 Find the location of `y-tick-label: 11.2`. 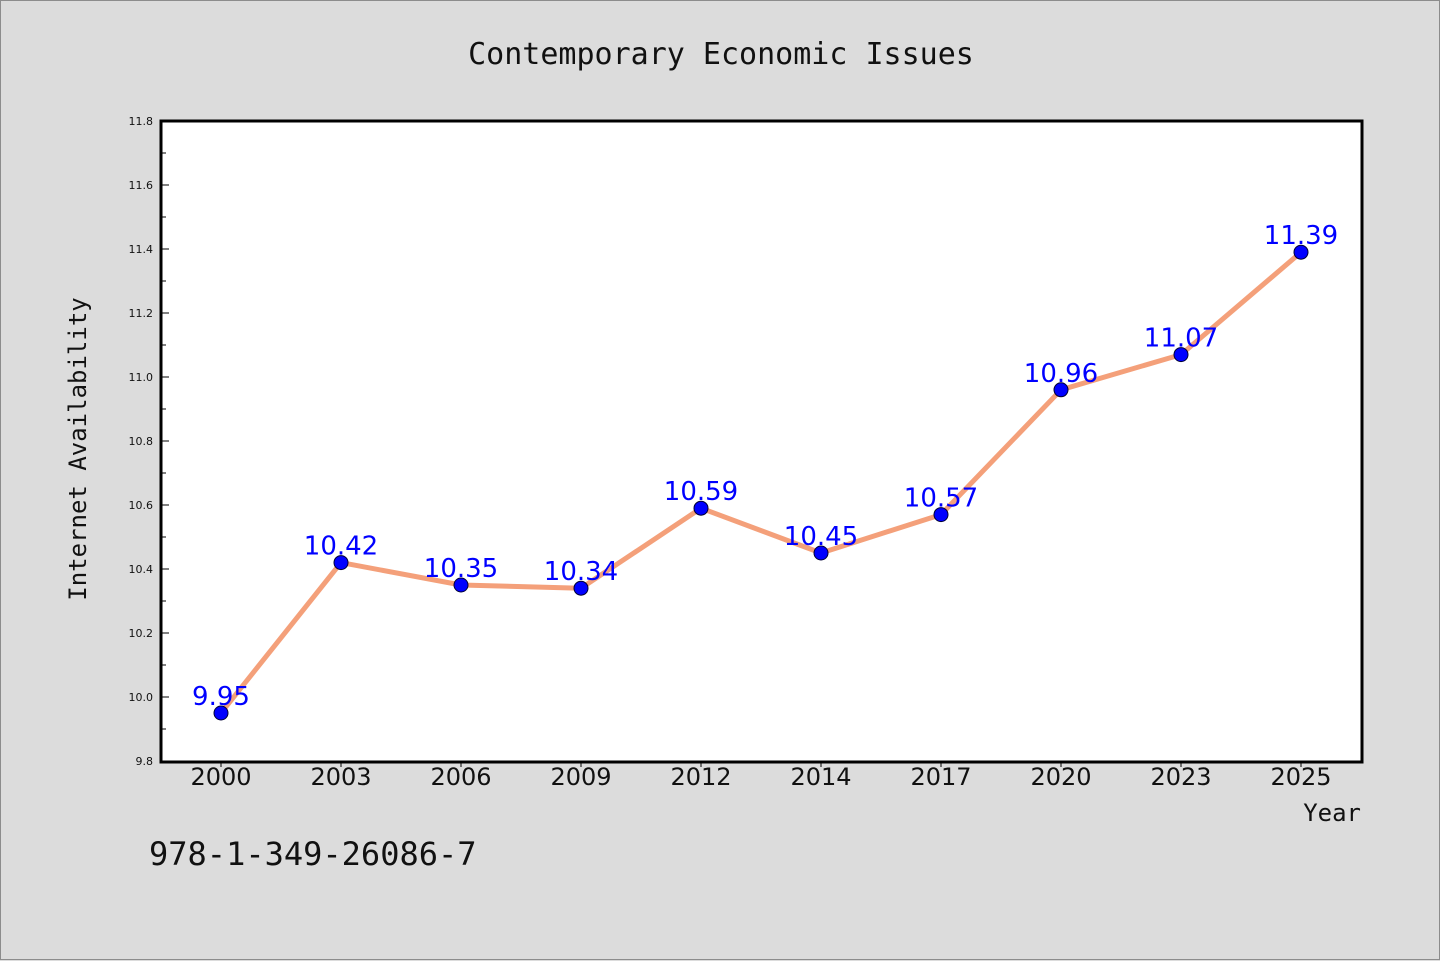

y-tick-label: 11.2 is located at coordinates (141, 313).